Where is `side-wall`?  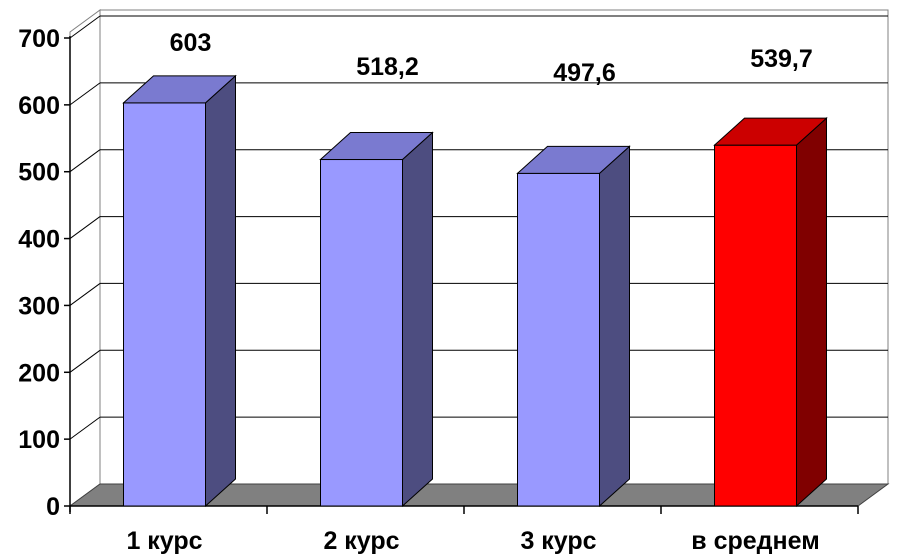 side-wall is located at coordinates (85, 258).